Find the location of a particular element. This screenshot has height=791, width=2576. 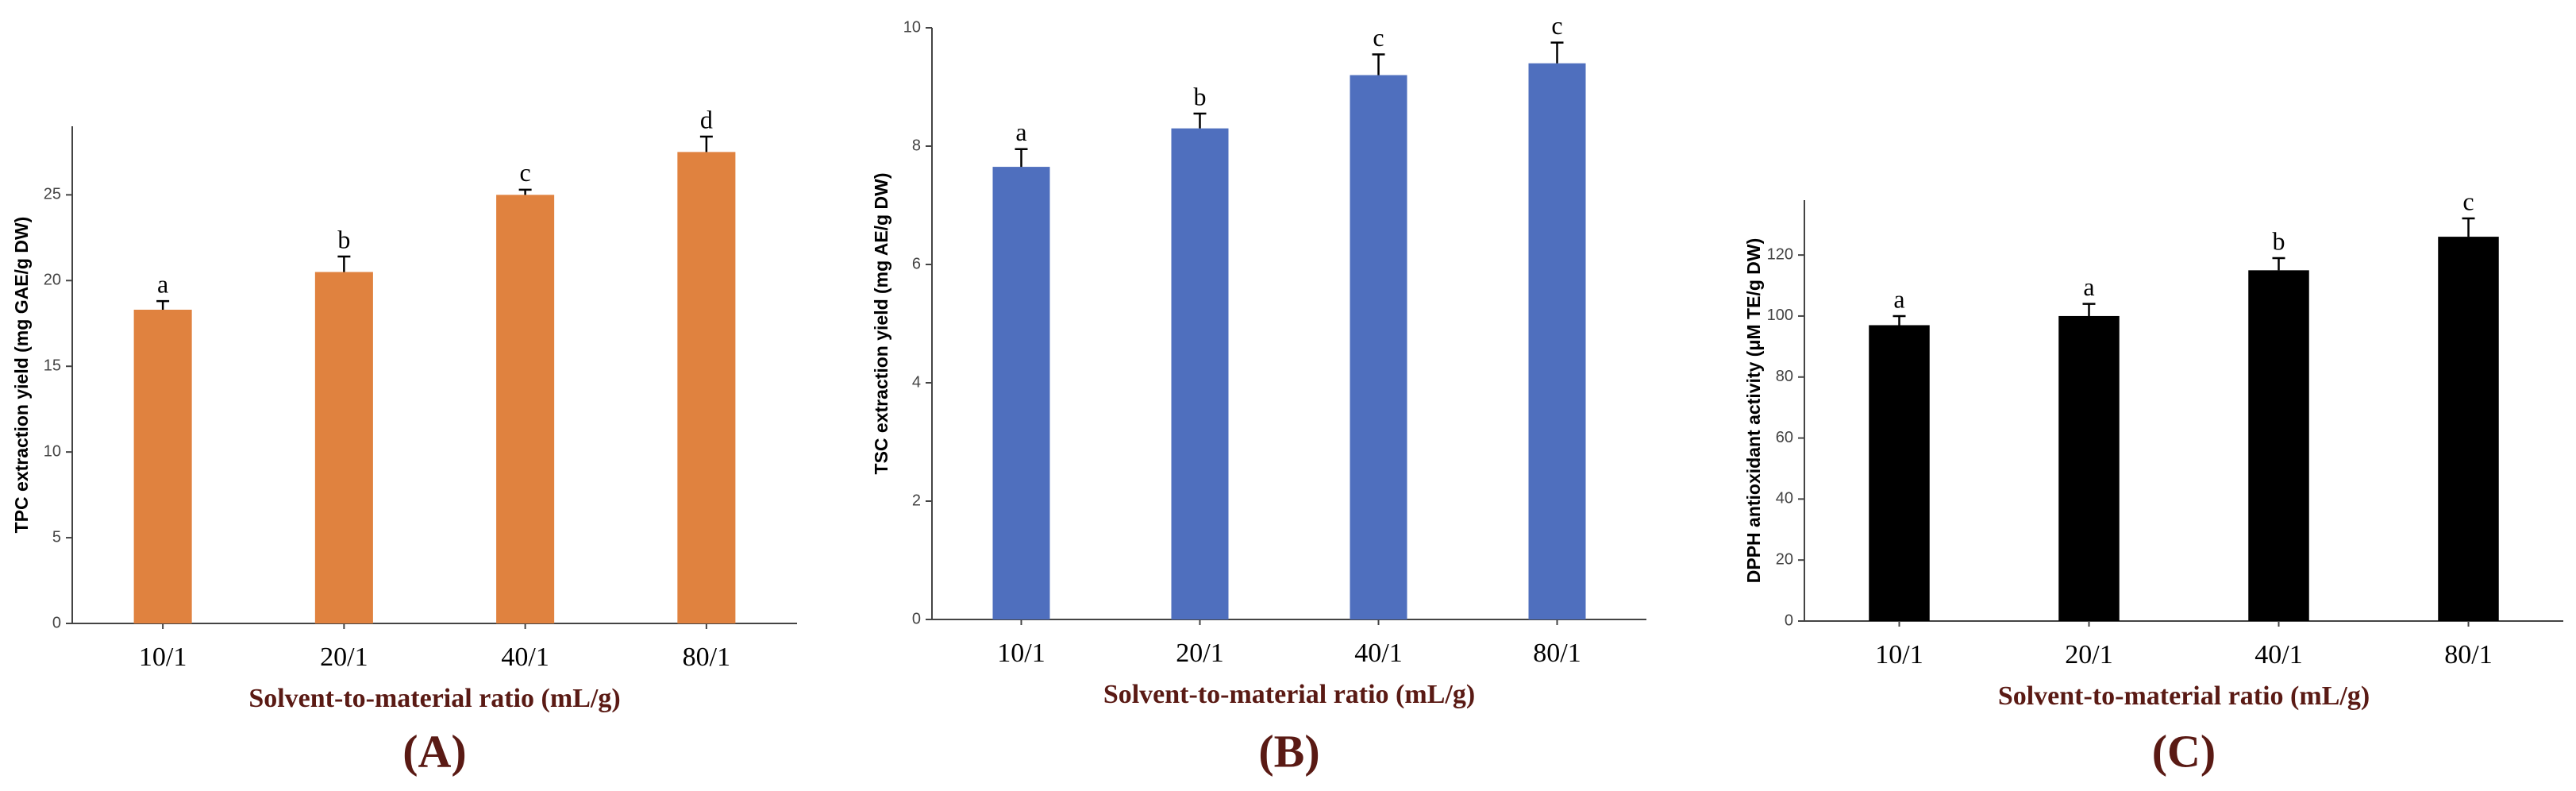

panel-label: (B) is located at coordinates (1288, 751).